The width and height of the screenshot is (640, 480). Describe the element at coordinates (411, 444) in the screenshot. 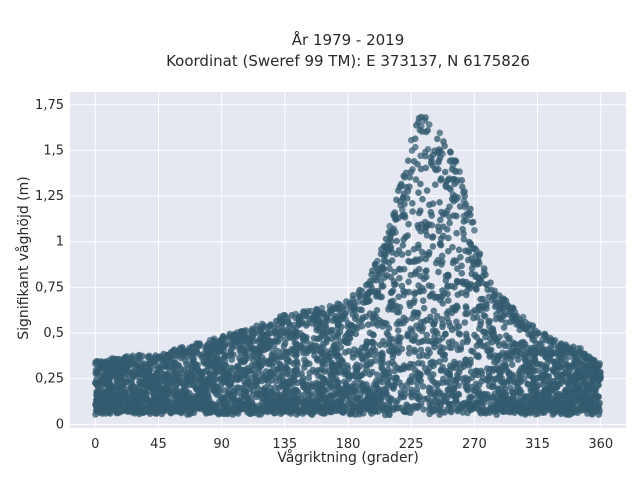

I see `x-tick-label: 225` at that location.